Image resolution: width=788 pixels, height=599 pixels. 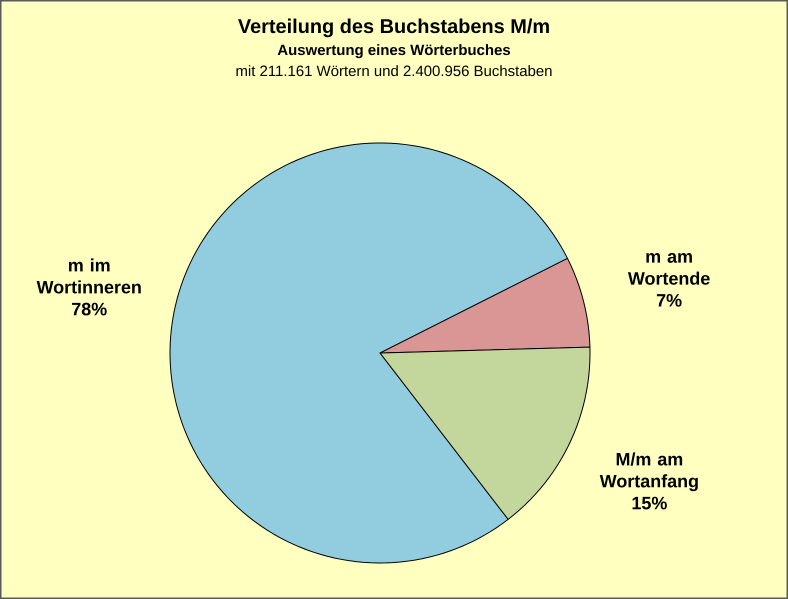 What do you see at coordinates (669, 300) in the screenshot?
I see `data-label: 7%` at bounding box center [669, 300].